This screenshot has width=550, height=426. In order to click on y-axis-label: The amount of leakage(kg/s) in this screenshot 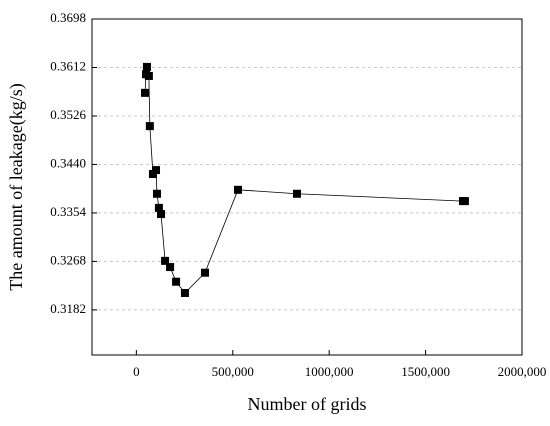, I will do `click(16, 186)`.